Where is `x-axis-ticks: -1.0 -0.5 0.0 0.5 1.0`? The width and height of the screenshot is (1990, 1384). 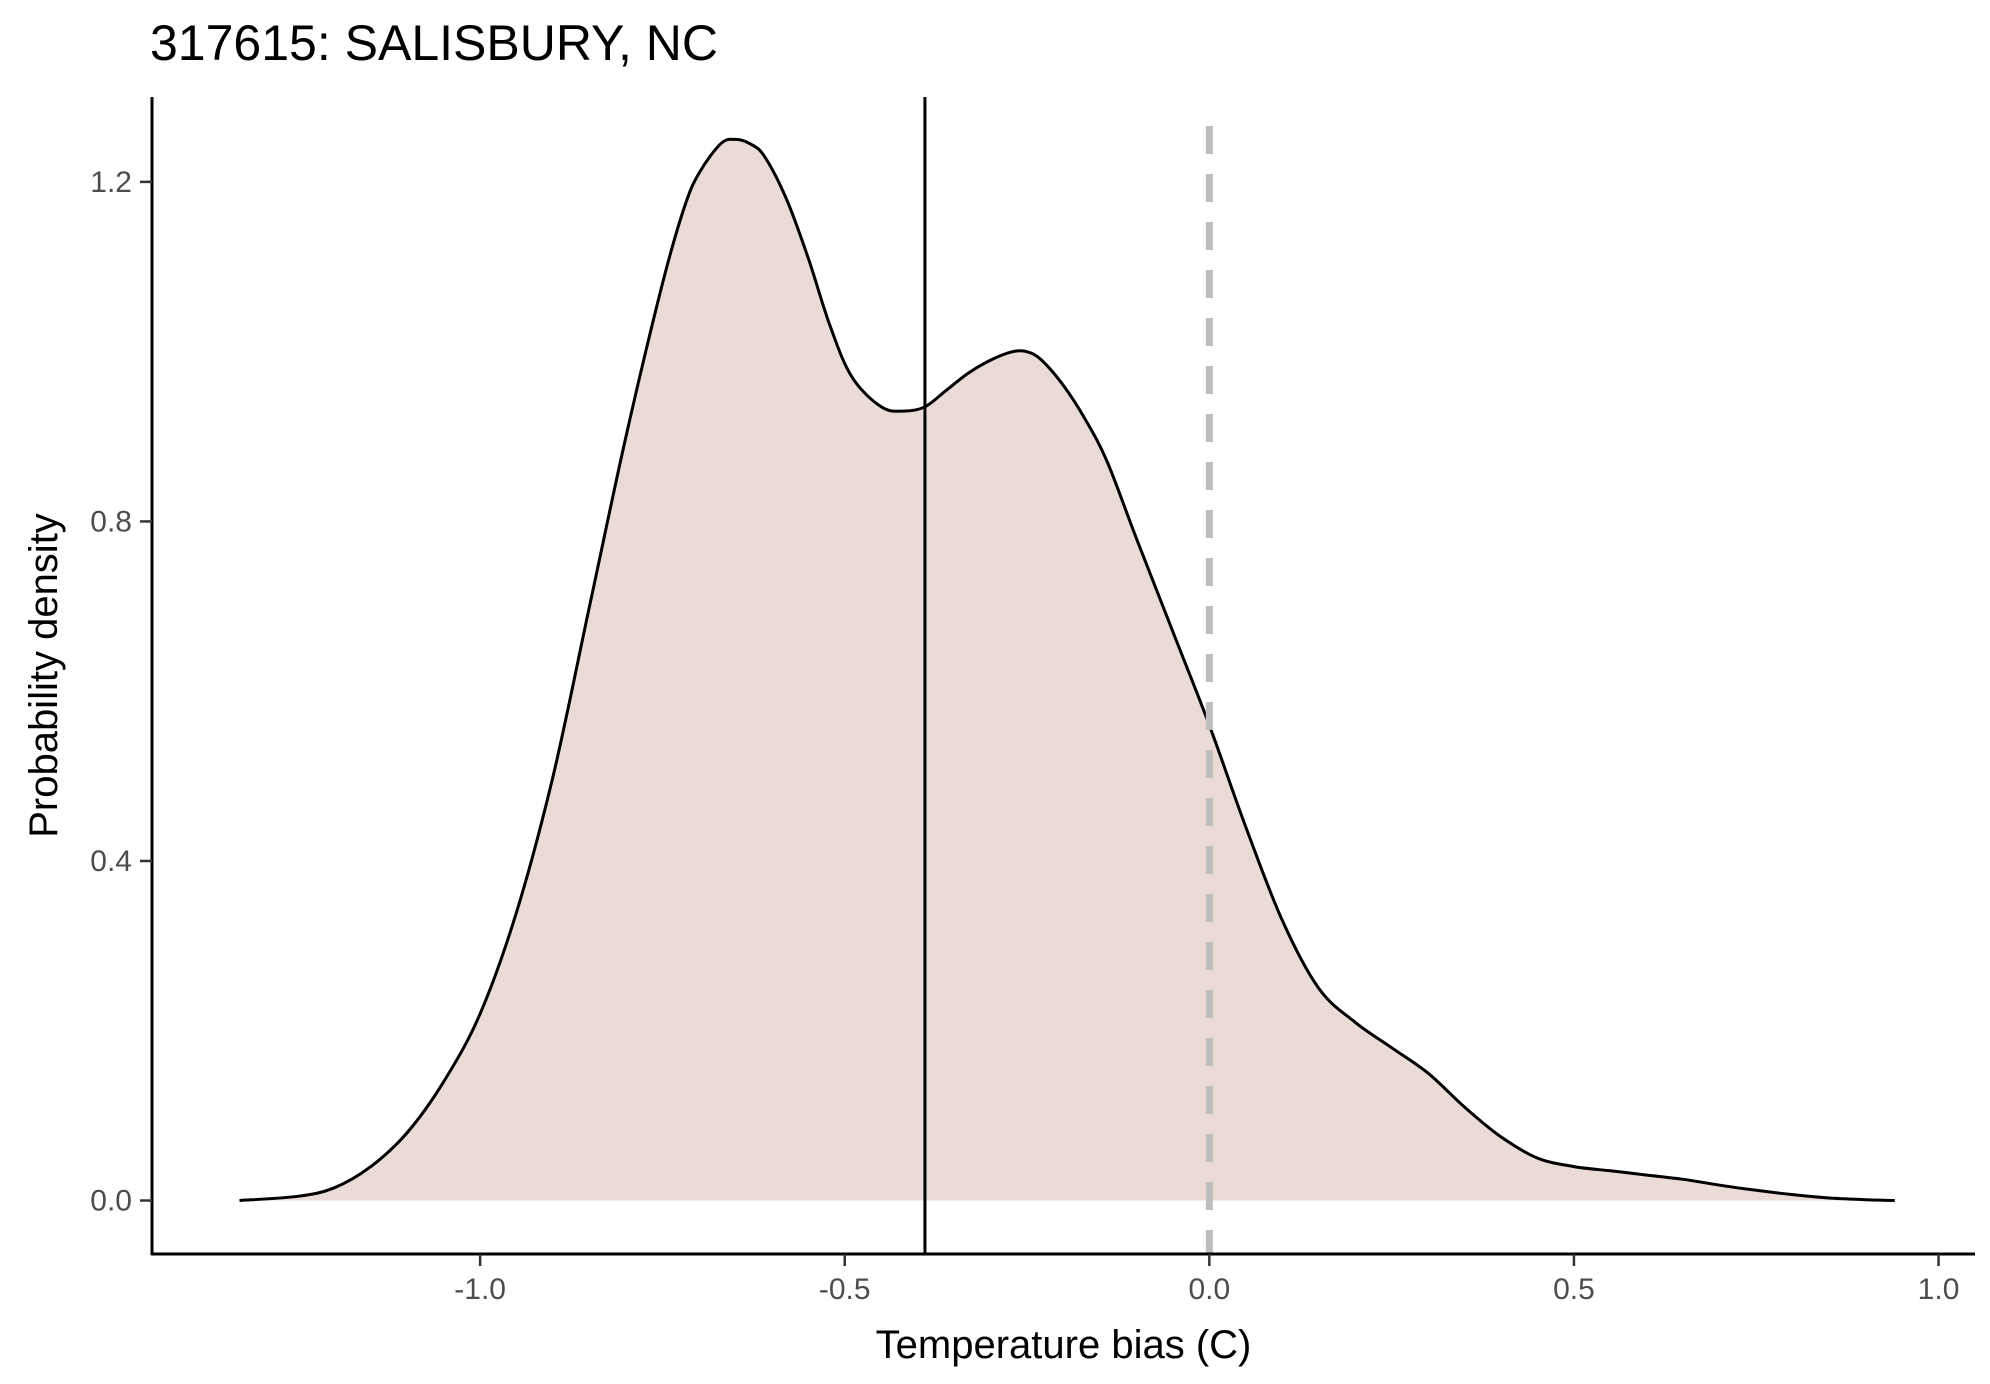 x-axis-ticks: -1.0 -0.5 0.0 0.5 1.0 is located at coordinates (1206, 1280).